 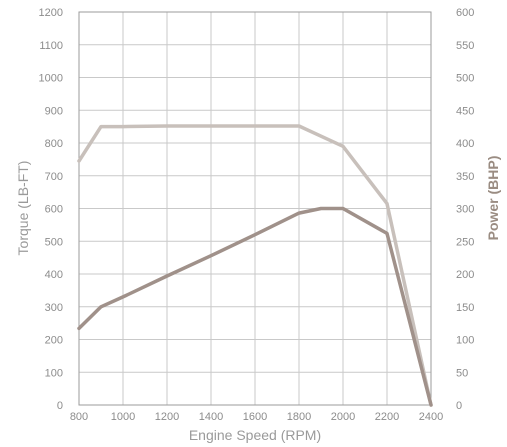 I want to click on y-right-tick-label: 150, so click(x=465, y=308).